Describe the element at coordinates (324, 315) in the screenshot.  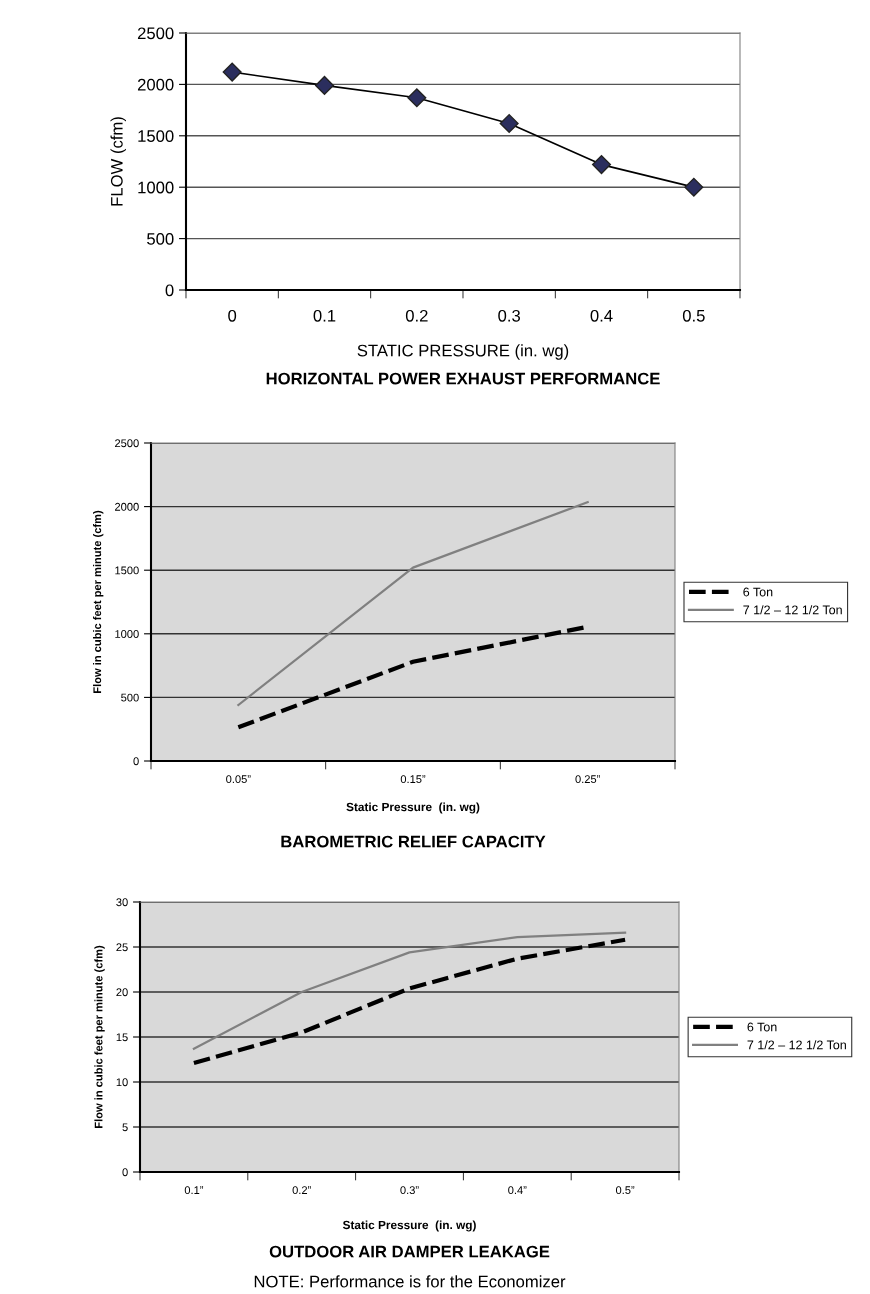
I see `x-tick-label: 0.1` at that location.